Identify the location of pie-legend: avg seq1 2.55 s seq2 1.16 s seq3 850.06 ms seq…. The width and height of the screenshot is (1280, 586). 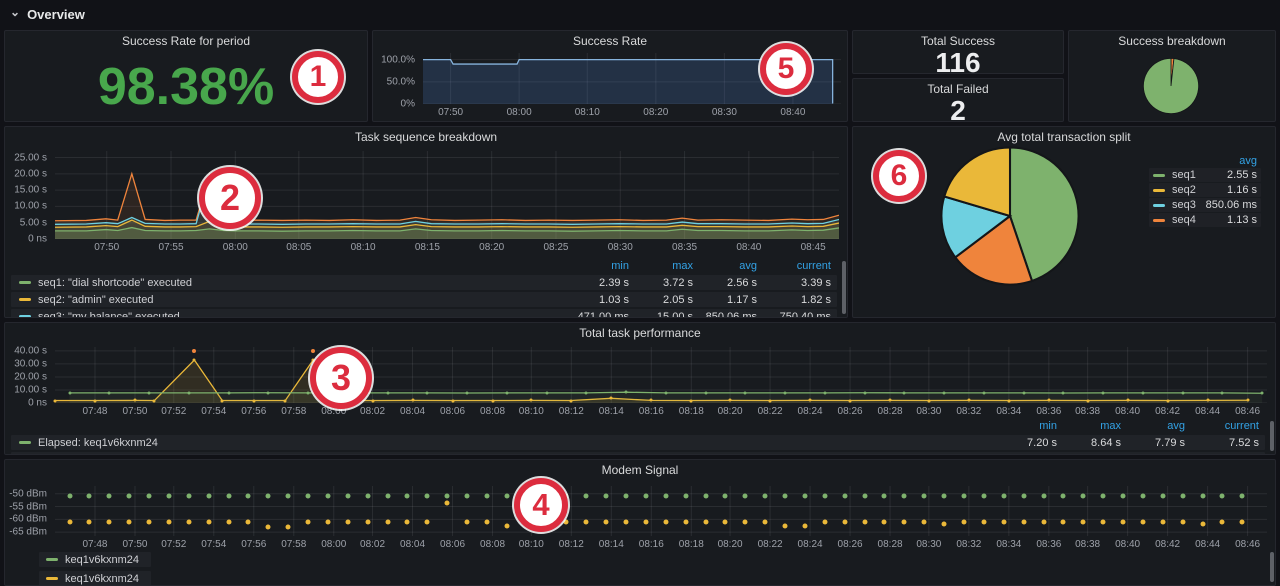
(1205, 191).